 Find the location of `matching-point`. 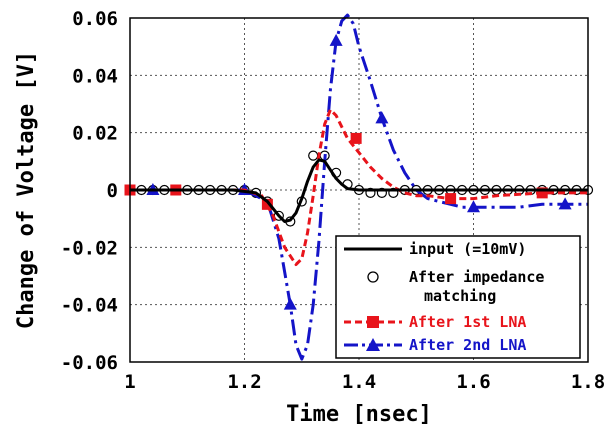

matching-point is located at coordinates (313, 155).